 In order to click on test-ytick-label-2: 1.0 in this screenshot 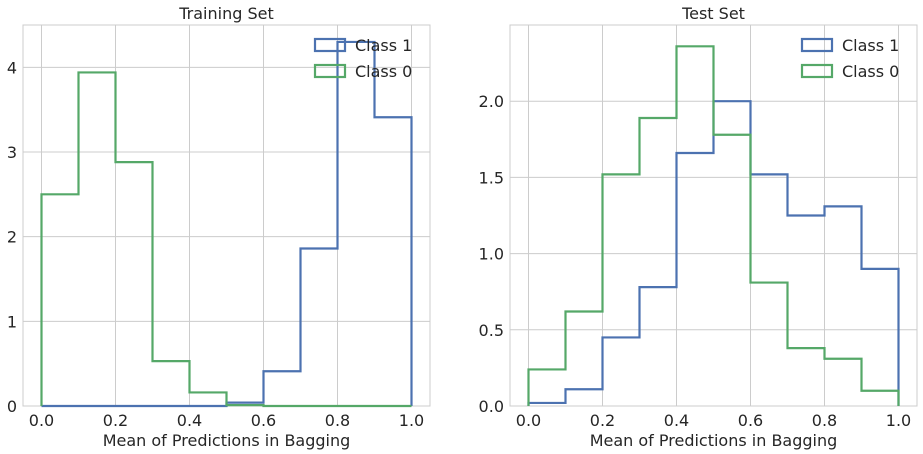, I will do `click(491, 254)`.